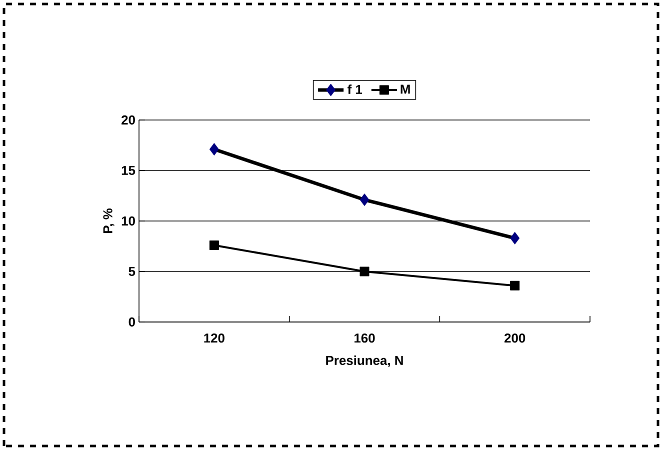 The image size is (662, 450). I want to click on y-tick-label: 15, so click(129, 171).